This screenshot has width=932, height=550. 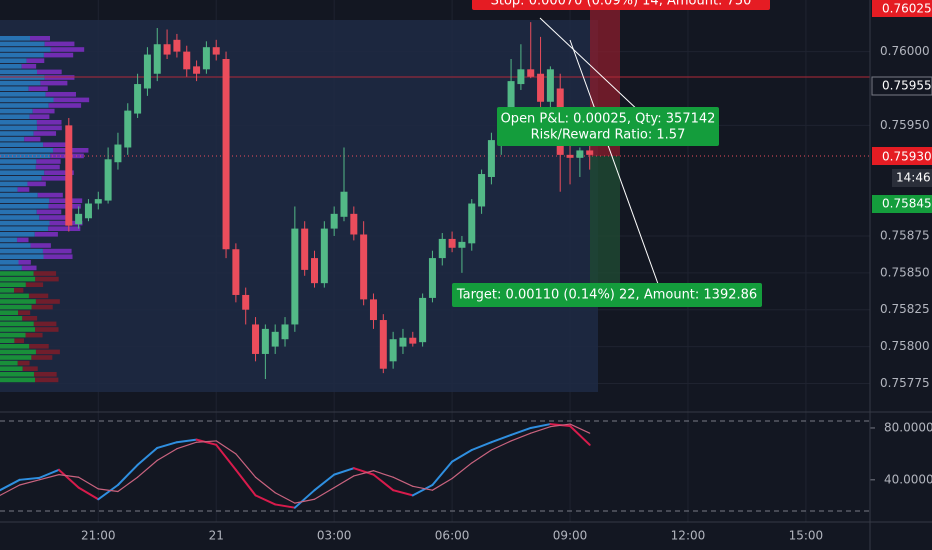 What do you see at coordinates (905, 51) in the screenshot?
I see `y-tick-label: 0.76000` at bounding box center [905, 51].